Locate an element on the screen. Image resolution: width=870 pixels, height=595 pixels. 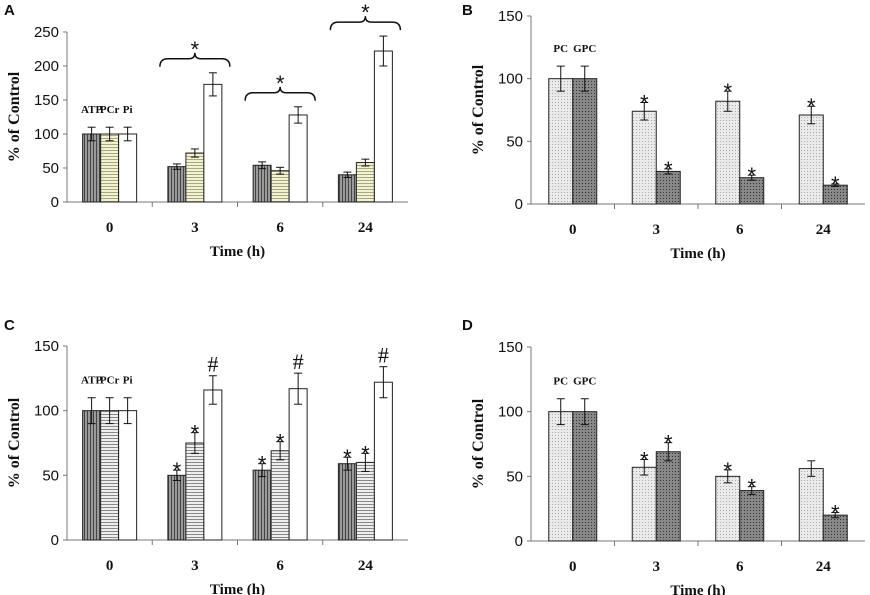
legend-label-atp: ATP is located at coordinates (91, 381).